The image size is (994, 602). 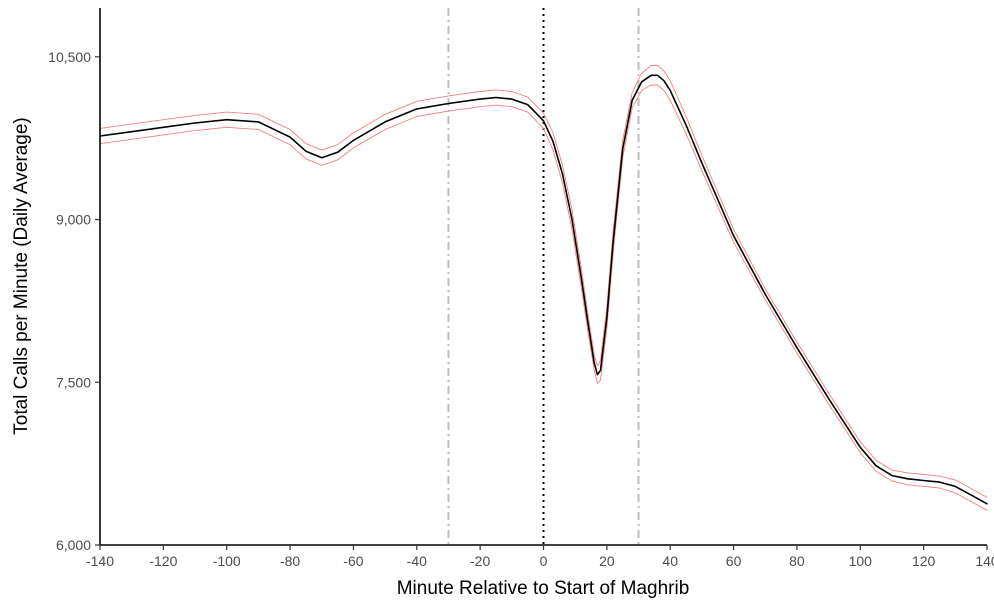 I want to click on x-tick-label: -20, so click(x=480, y=561).